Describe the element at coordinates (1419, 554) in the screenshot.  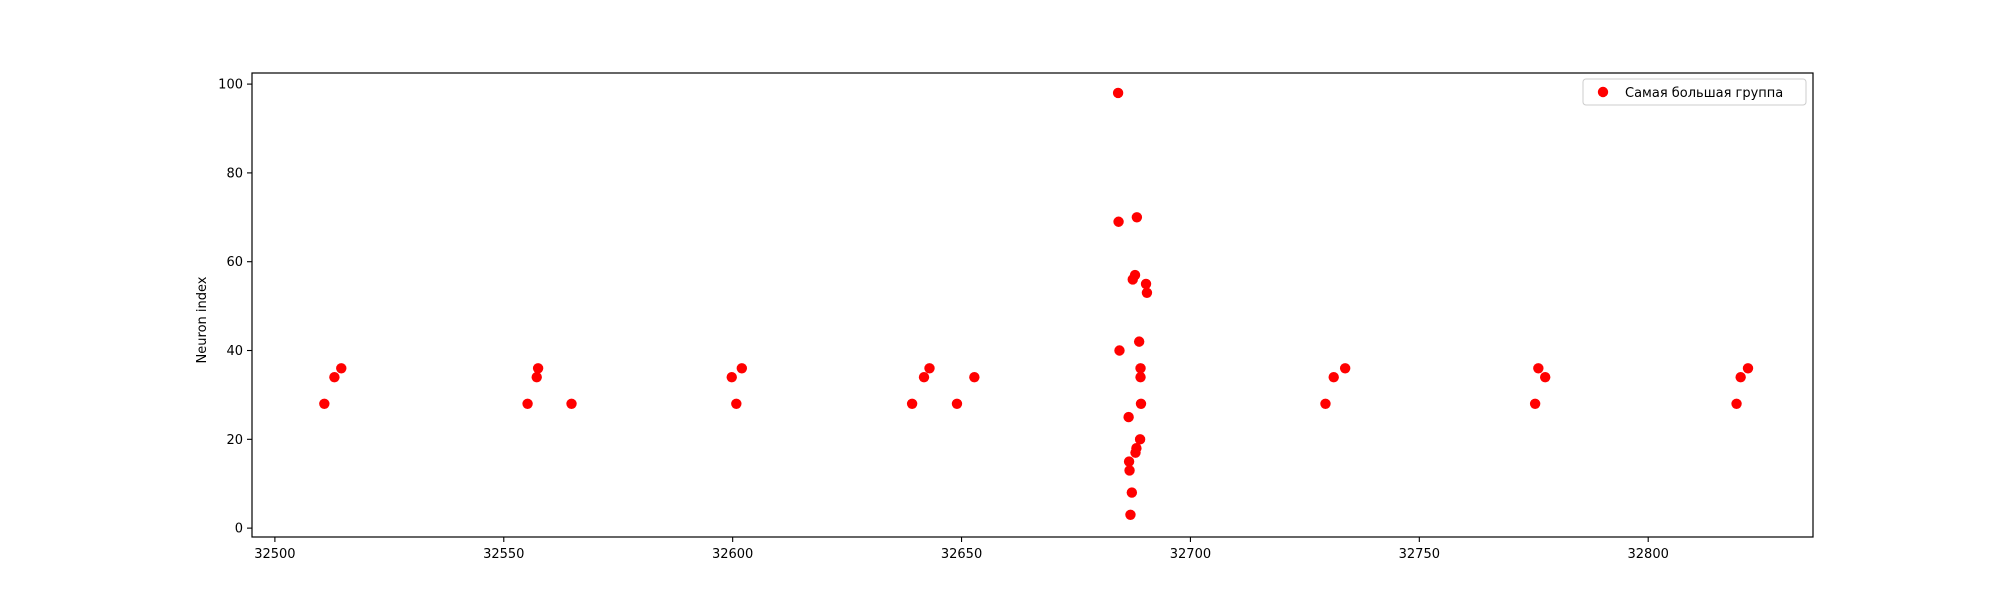
I see `x-tick-label: 32750` at that location.